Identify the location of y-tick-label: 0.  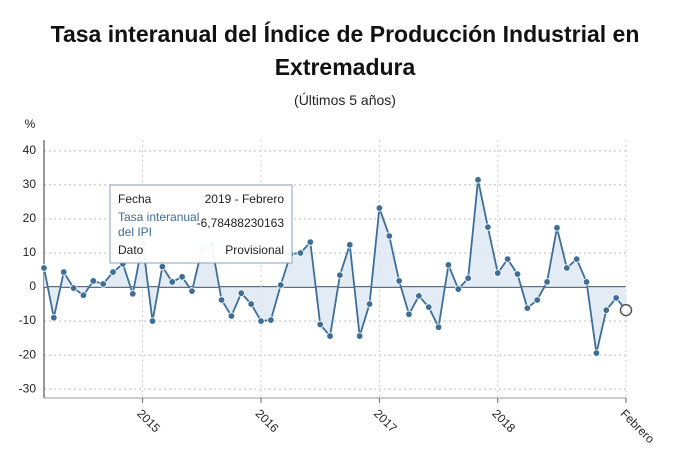
(32, 286).